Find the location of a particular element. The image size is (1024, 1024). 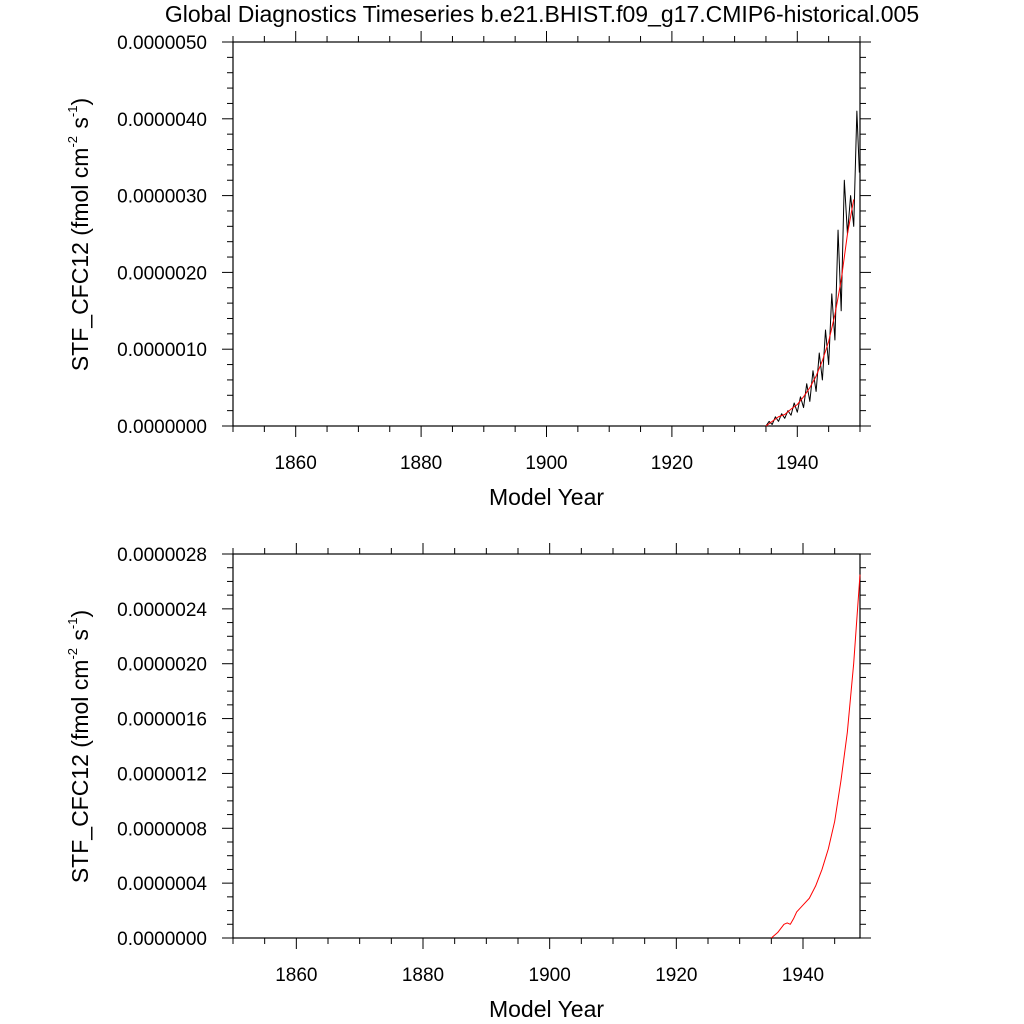

y-tick-label: 0.0000004 is located at coordinates (162, 884).